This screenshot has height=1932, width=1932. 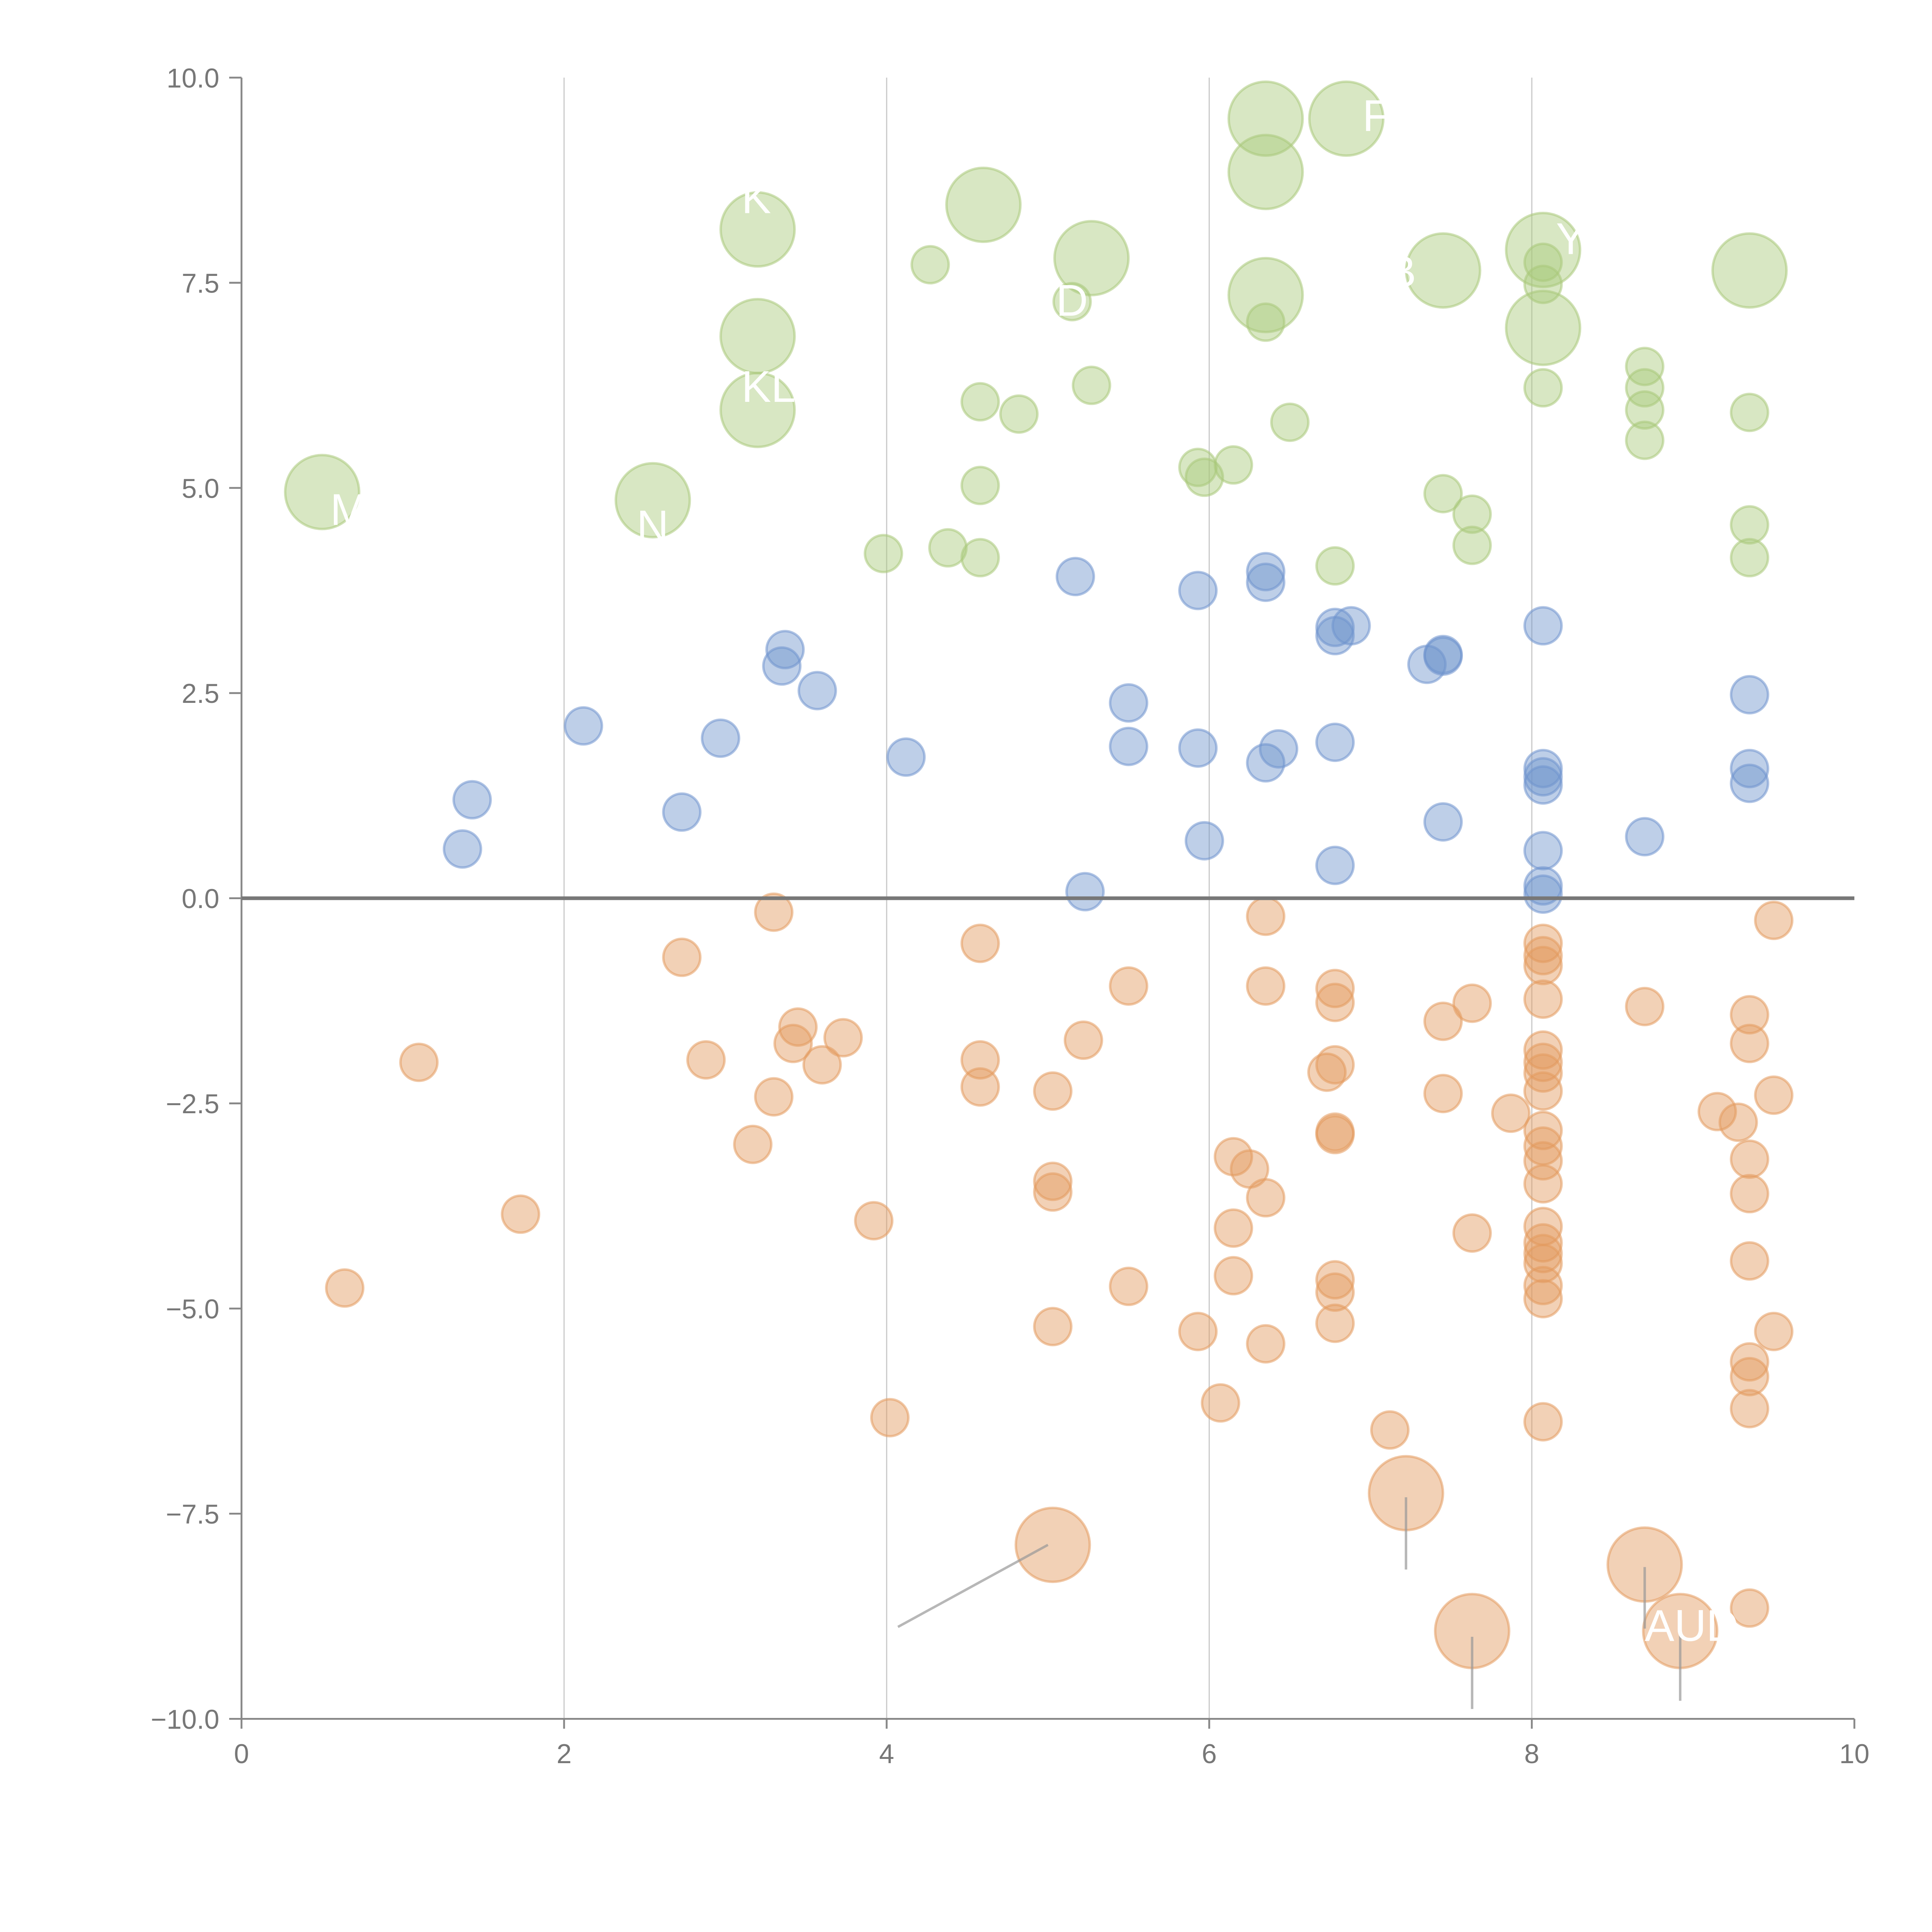 I want to click on bubble-label: M, so click(x=349, y=510).